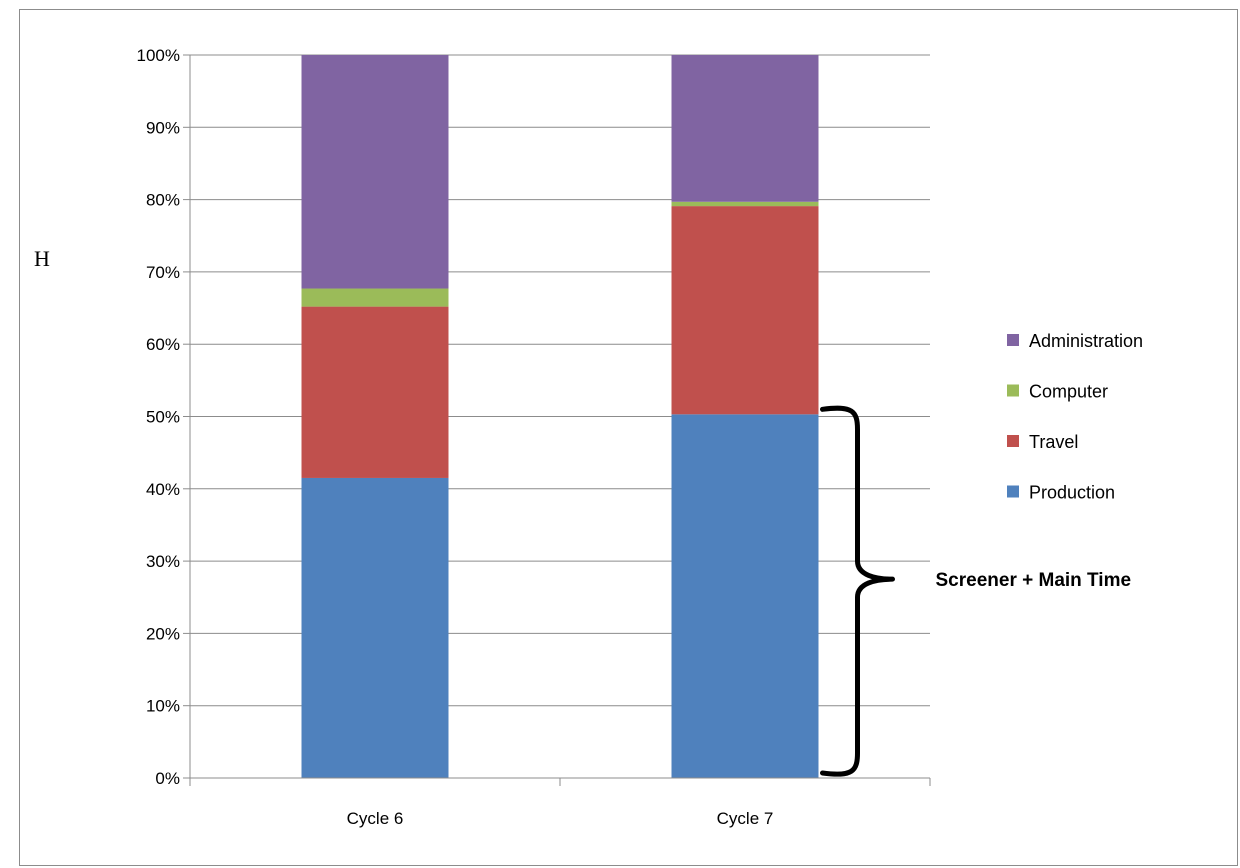 This screenshot has width=1240, height=868. What do you see at coordinates (163, 489) in the screenshot?
I see `y-tick-label: 40%` at bounding box center [163, 489].